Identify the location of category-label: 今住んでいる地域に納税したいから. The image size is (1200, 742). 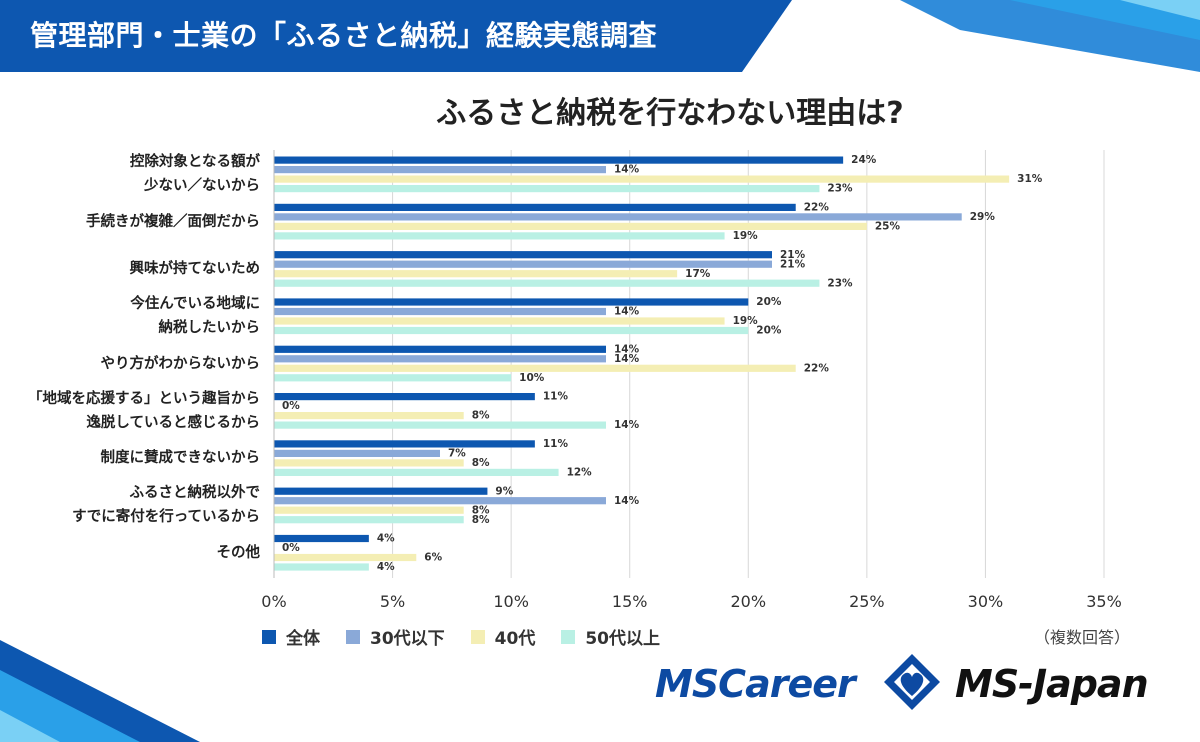
(195, 316).